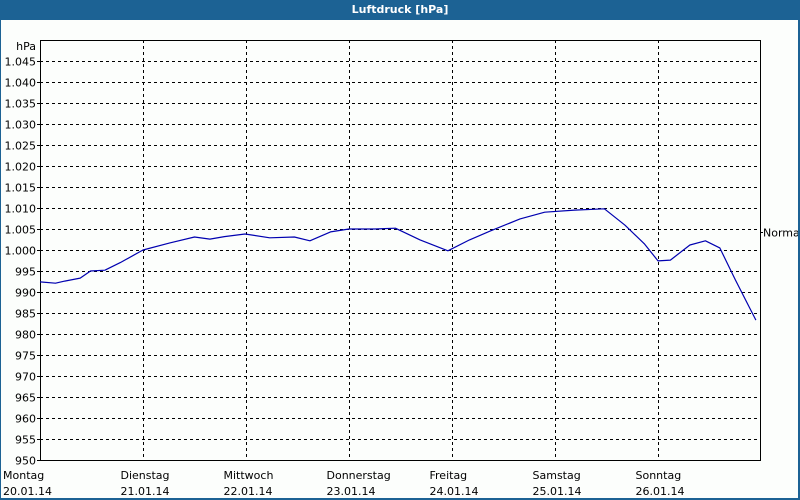  What do you see at coordinates (359, 475) in the screenshot?
I see `x-tick-day-label: Donnerstag` at bounding box center [359, 475].